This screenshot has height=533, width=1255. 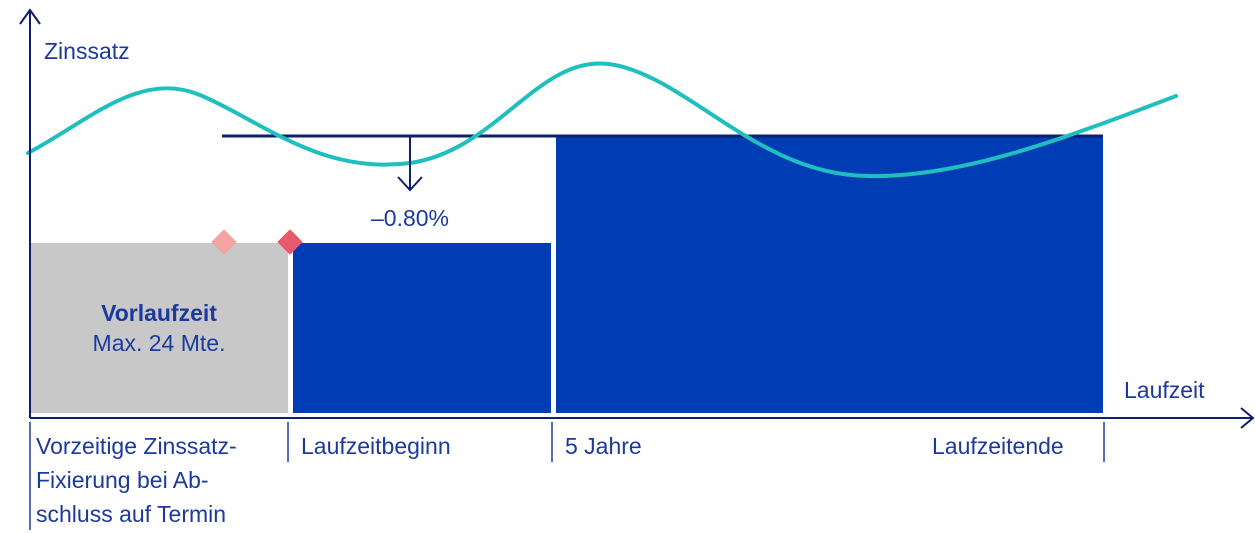 What do you see at coordinates (603, 446) in the screenshot?
I see `five-years-label: 5 Jahre` at bounding box center [603, 446].